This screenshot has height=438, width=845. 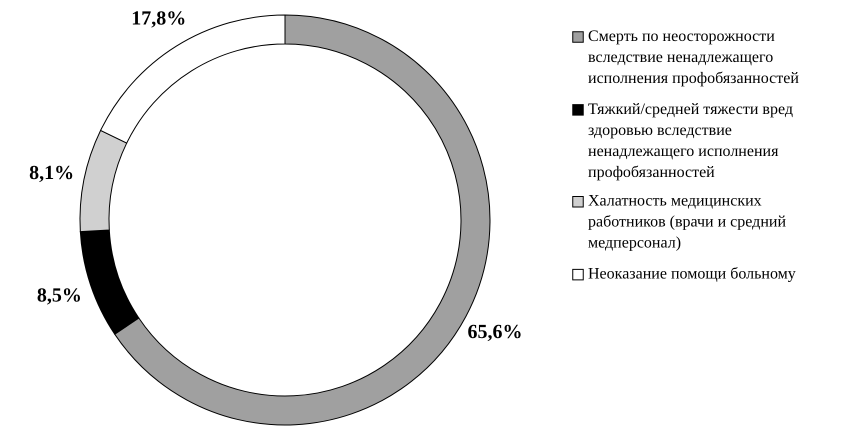 What do you see at coordinates (51, 173) in the screenshot?
I see `data-label: 8,1%` at bounding box center [51, 173].